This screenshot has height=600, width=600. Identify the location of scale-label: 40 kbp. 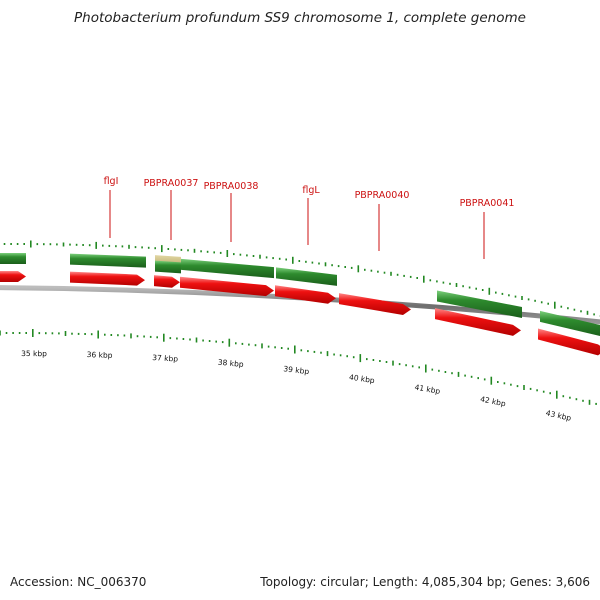
(361, 379).